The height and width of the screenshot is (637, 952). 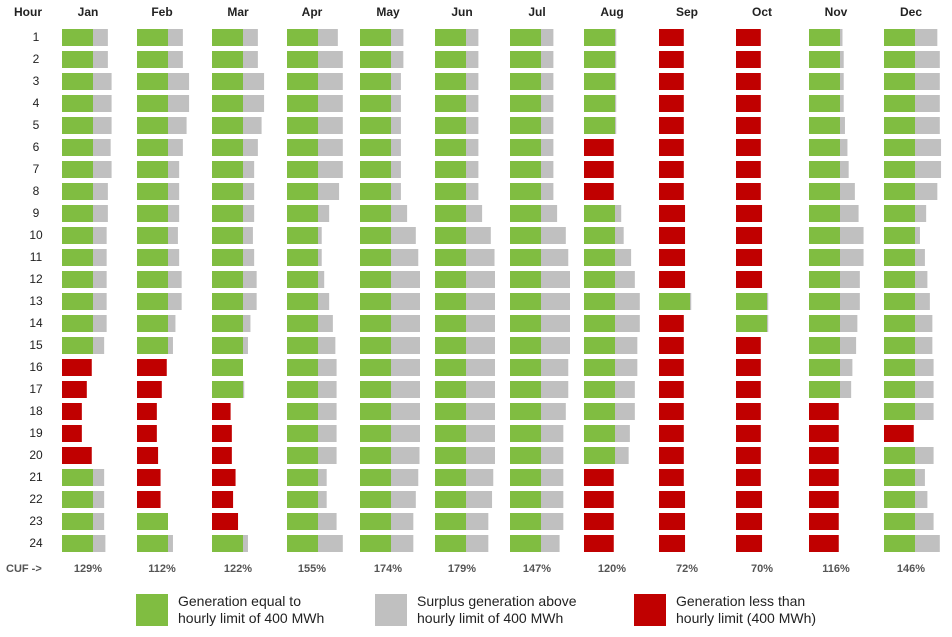 What do you see at coordinates (625, 279) in the screenshot?
I see `bar-aug-h12-surplus` at bounding box center [625, 279].